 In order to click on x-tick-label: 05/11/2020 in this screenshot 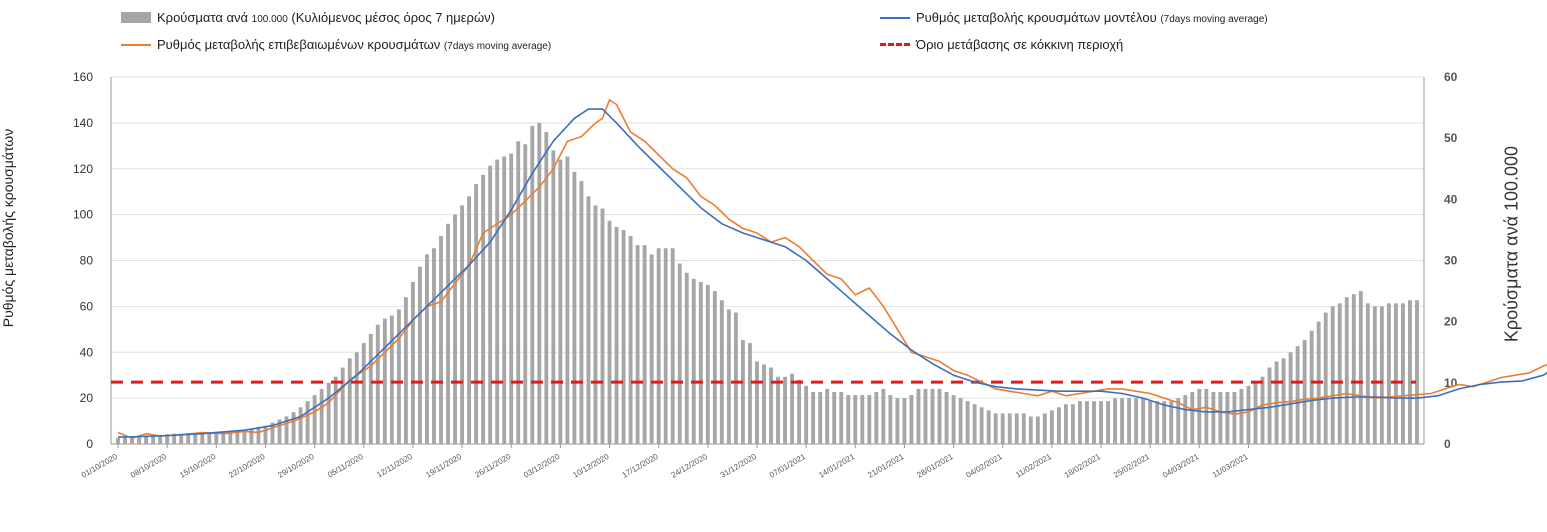, I will do `click(345, 466)`.